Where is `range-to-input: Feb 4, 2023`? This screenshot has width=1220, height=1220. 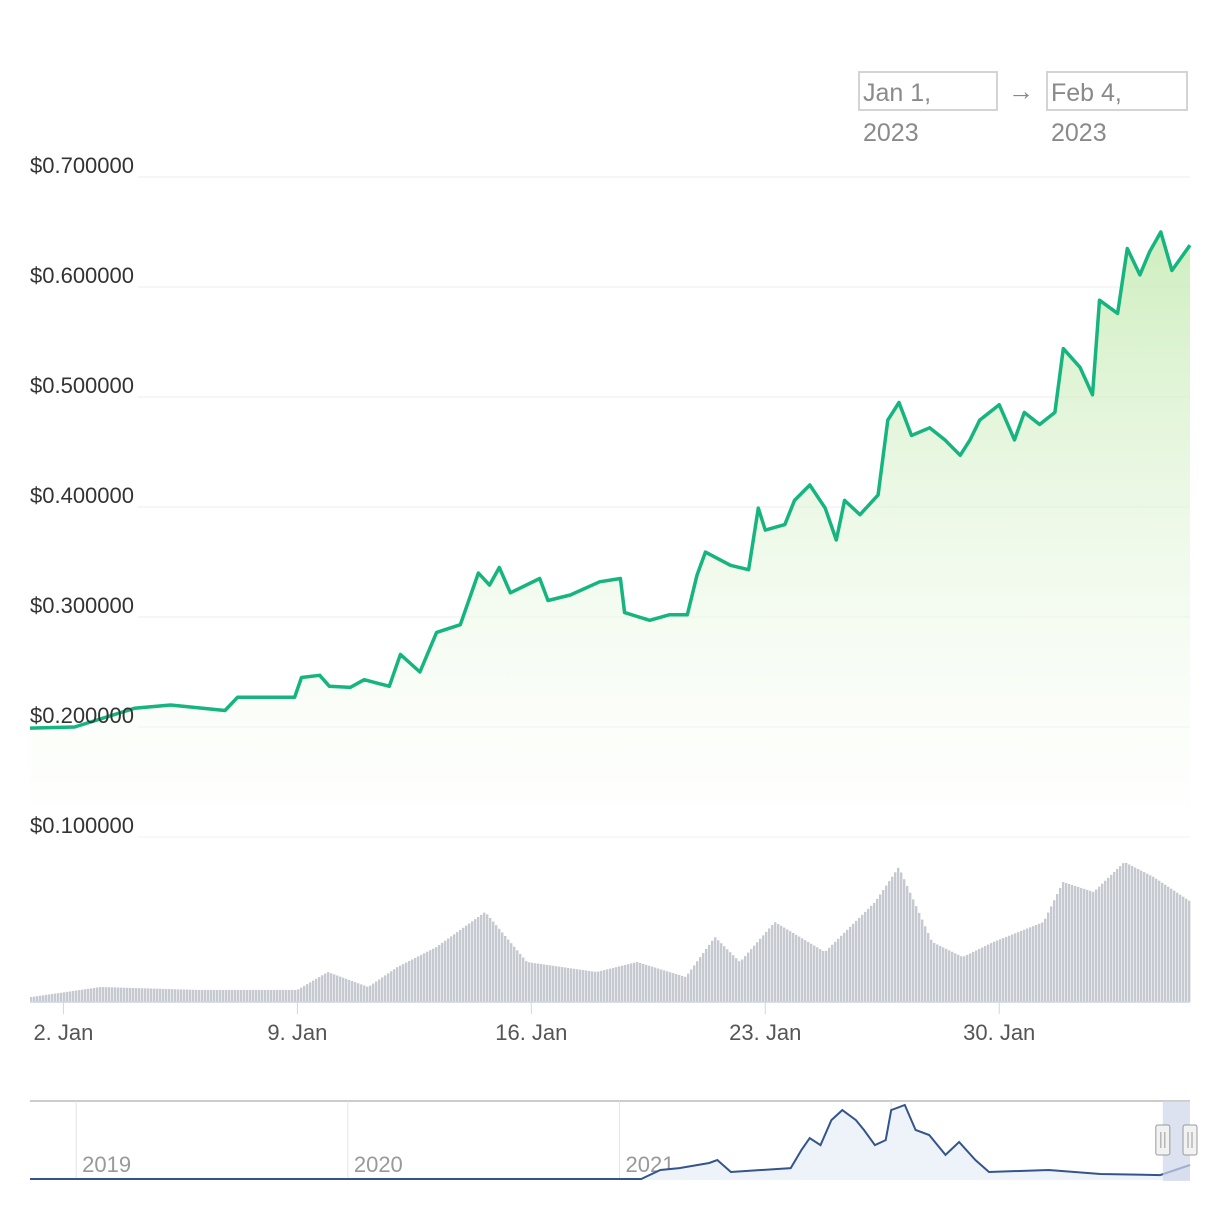 range-to-input: Feb 4, 2023 is located at coordinates (1117, 109).